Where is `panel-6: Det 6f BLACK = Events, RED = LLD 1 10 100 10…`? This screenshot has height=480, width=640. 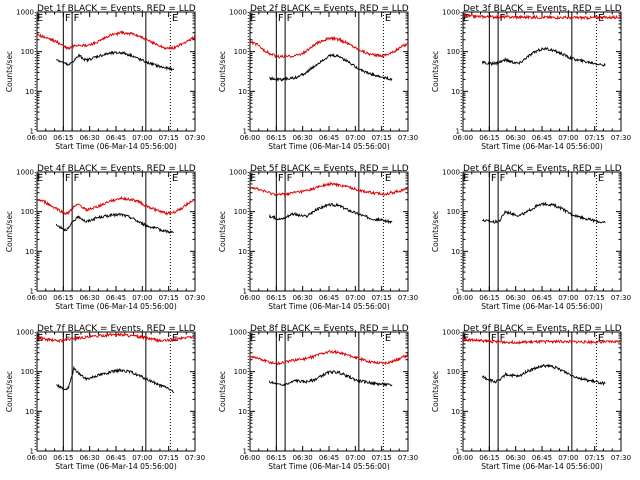 panel-6: Det 6f BLACK = Events, RED = LLD 1 10 100 10… is located at coordinates (531, 237).